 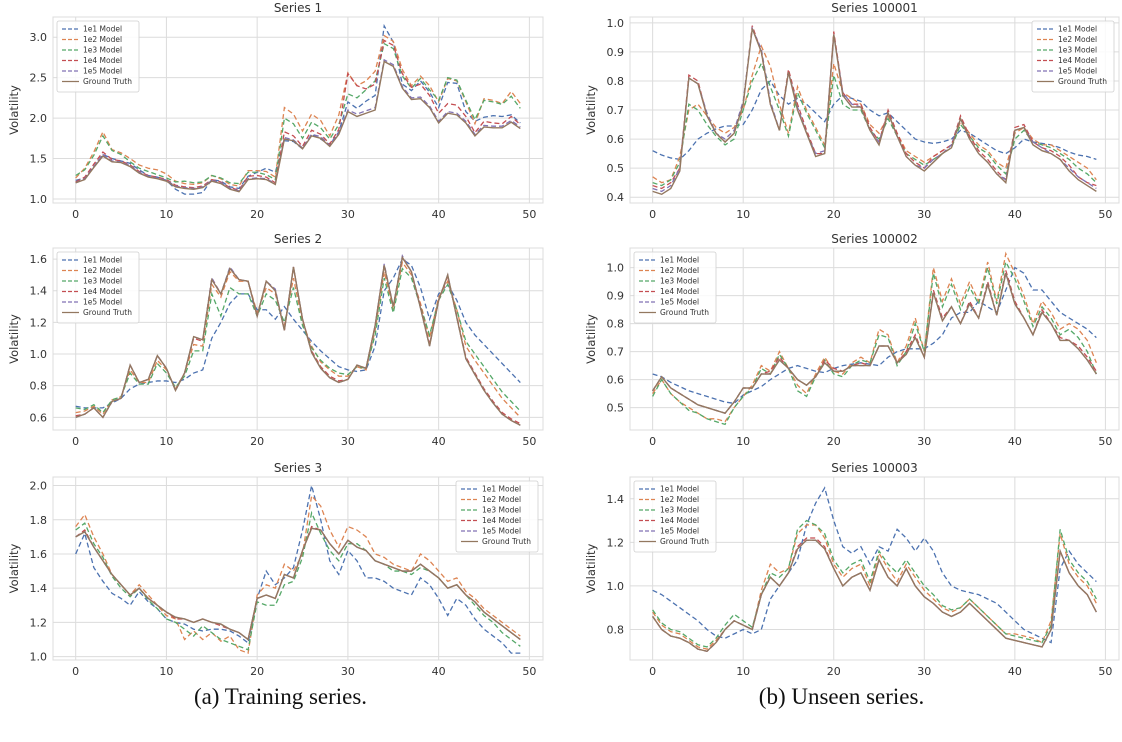 What do you see at coordinates (39, 37) in the screenshot?
I see `y-tick-label: 3.0` at bounding box center [39, 37].